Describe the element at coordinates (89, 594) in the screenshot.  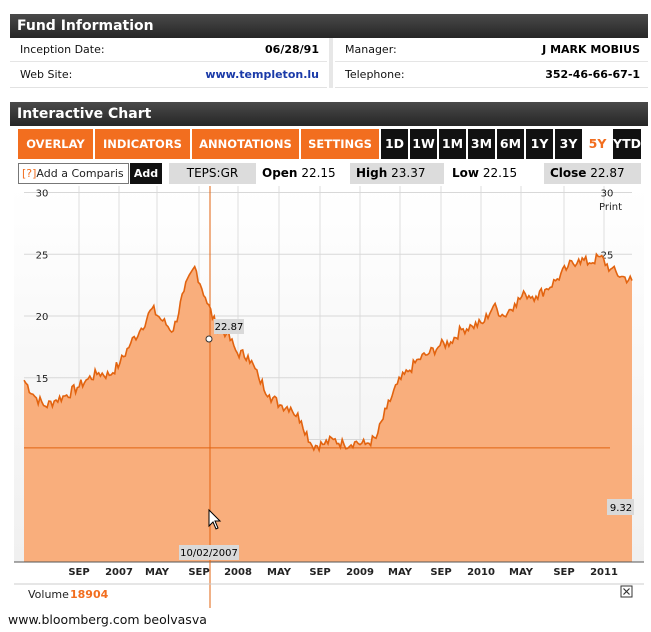
I see `volume-value: 18904` at that location.